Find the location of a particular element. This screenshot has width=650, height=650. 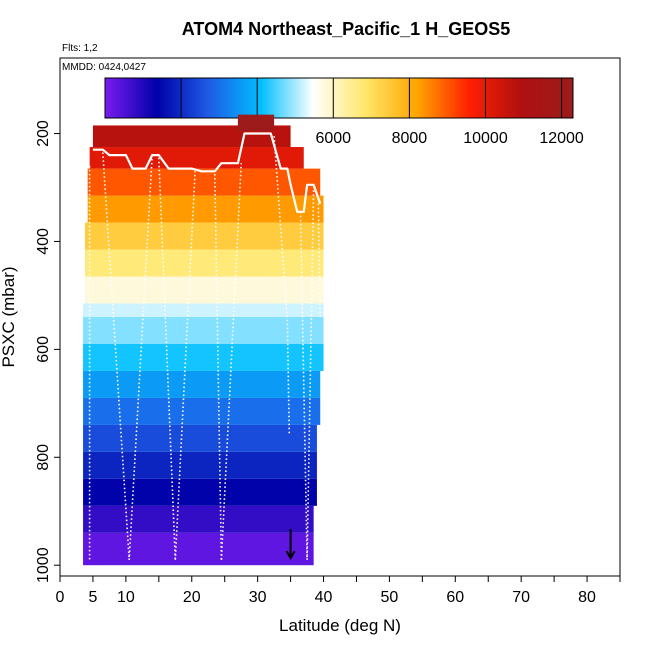

x-tick-label: 80 is located at coordinates (587, 597).